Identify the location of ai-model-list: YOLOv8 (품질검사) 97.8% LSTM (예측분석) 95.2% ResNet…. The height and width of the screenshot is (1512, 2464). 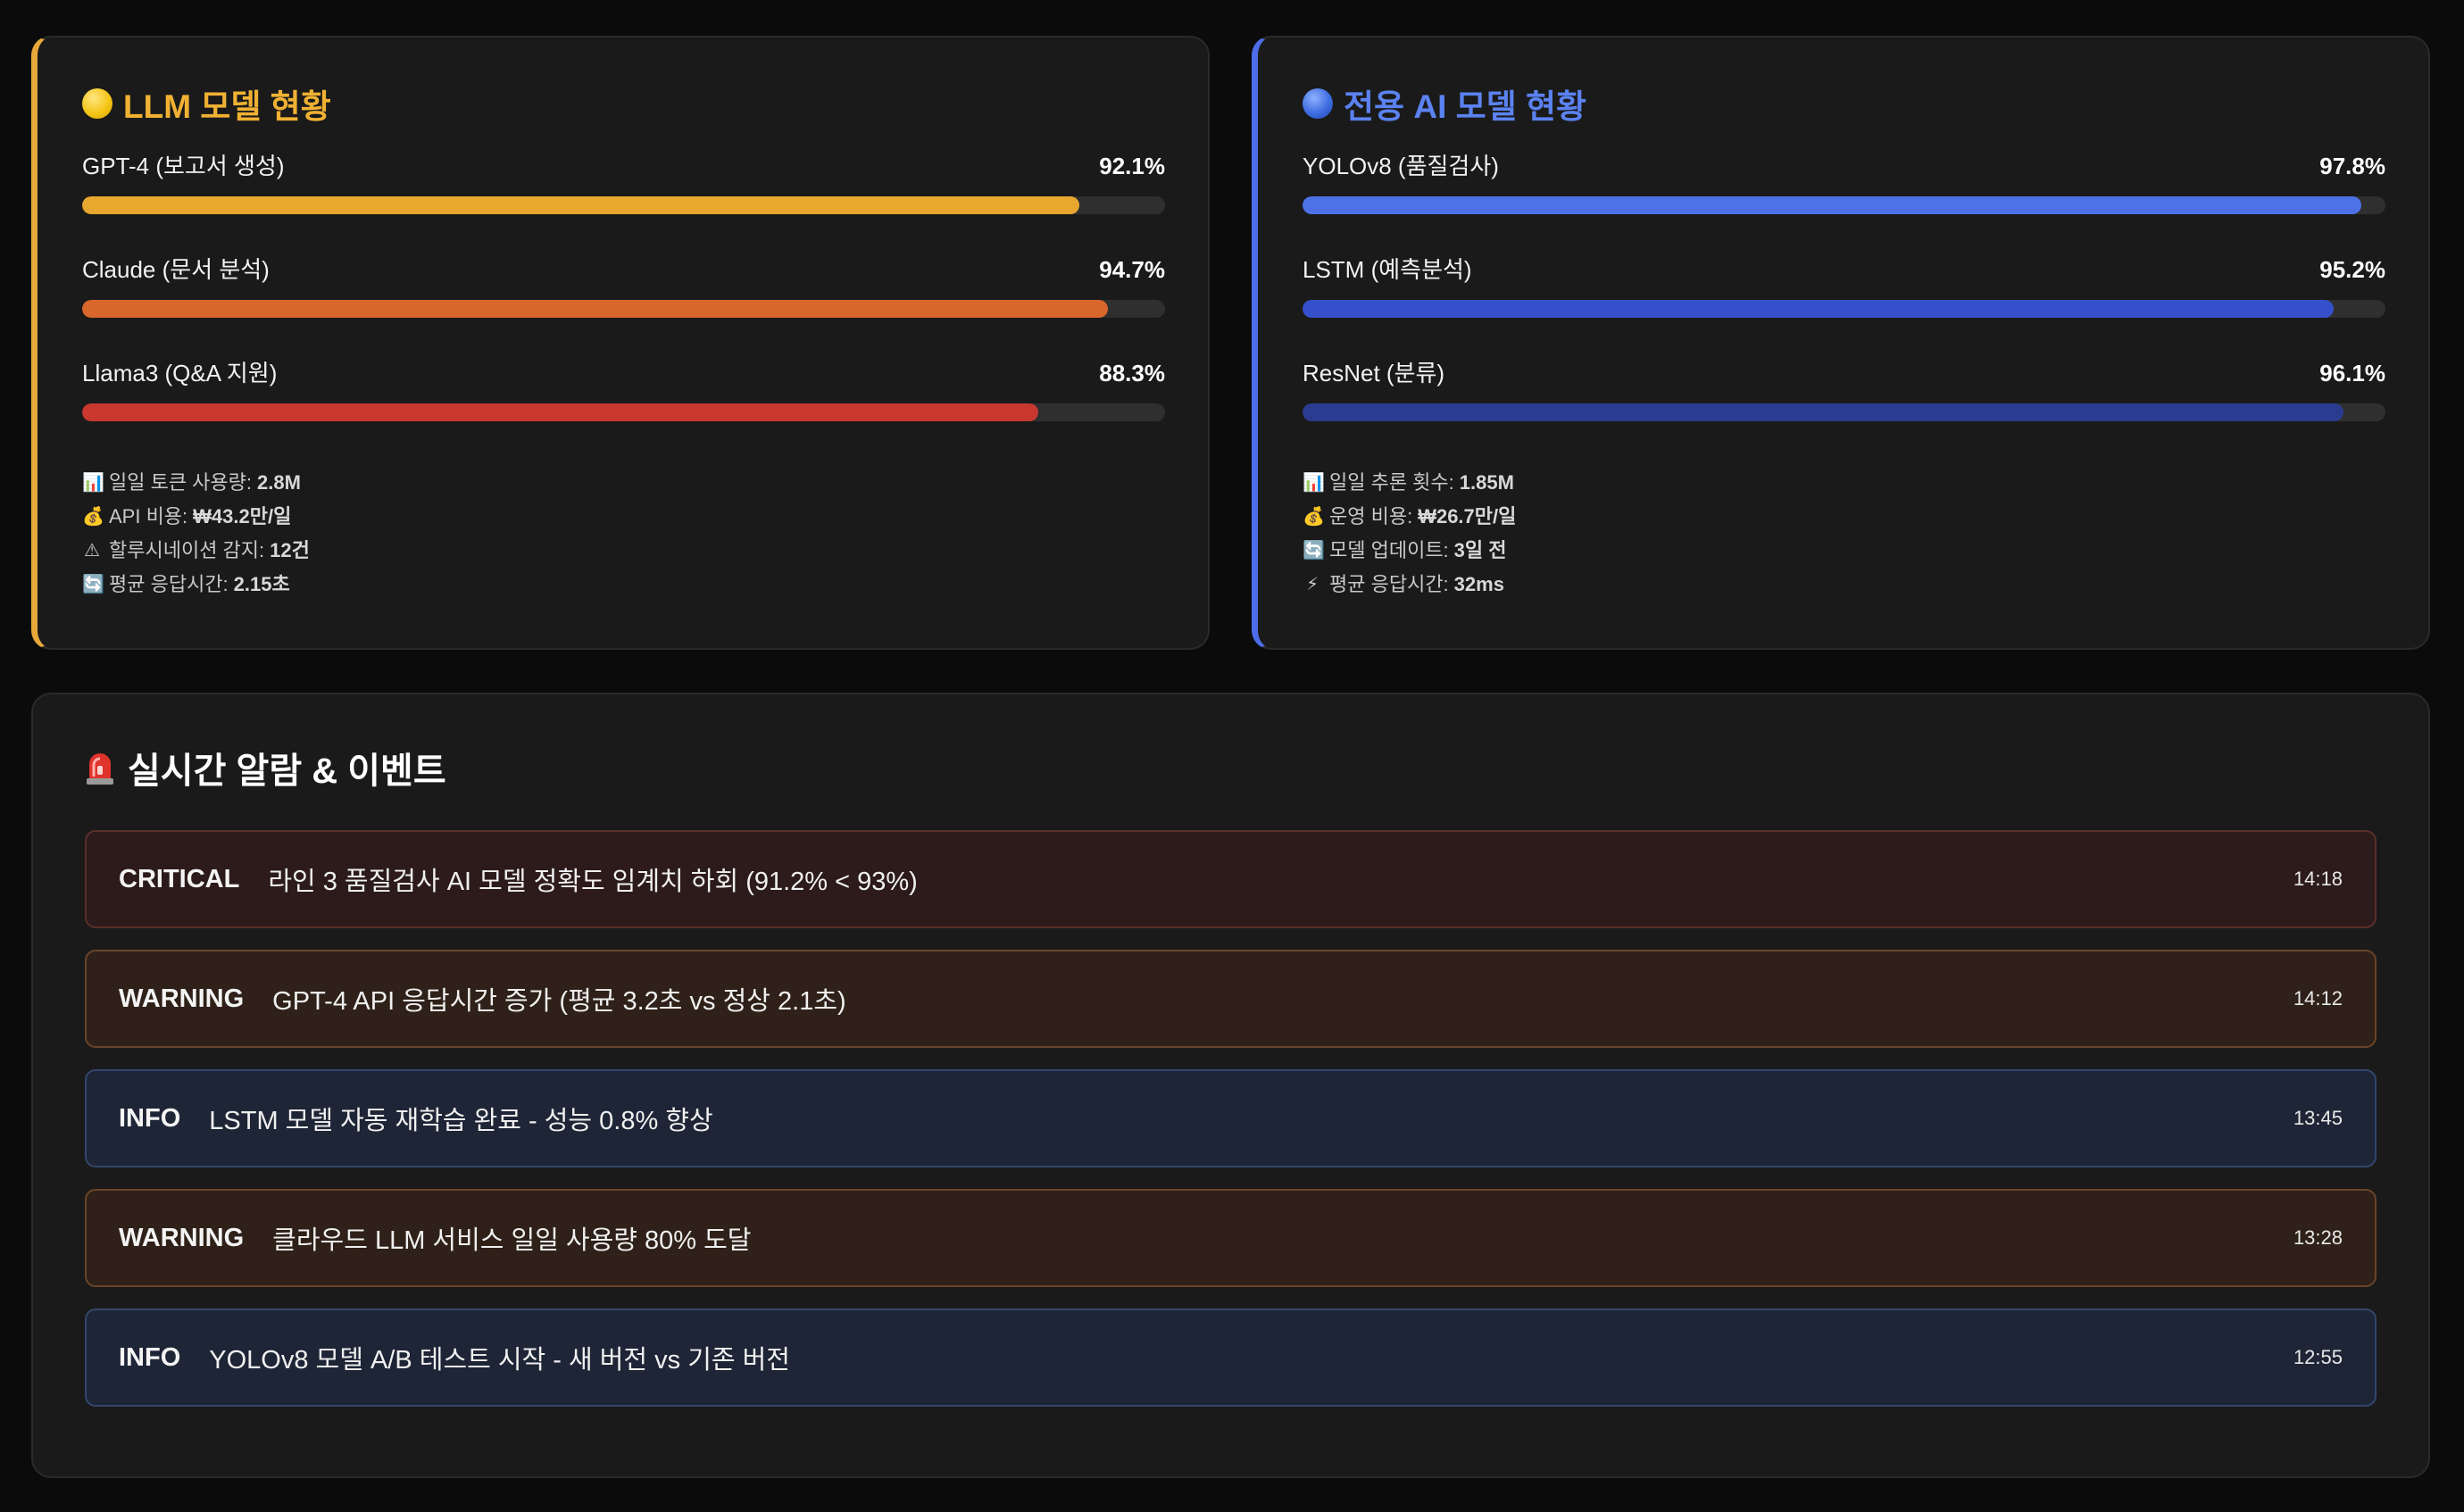
(1844, 304).